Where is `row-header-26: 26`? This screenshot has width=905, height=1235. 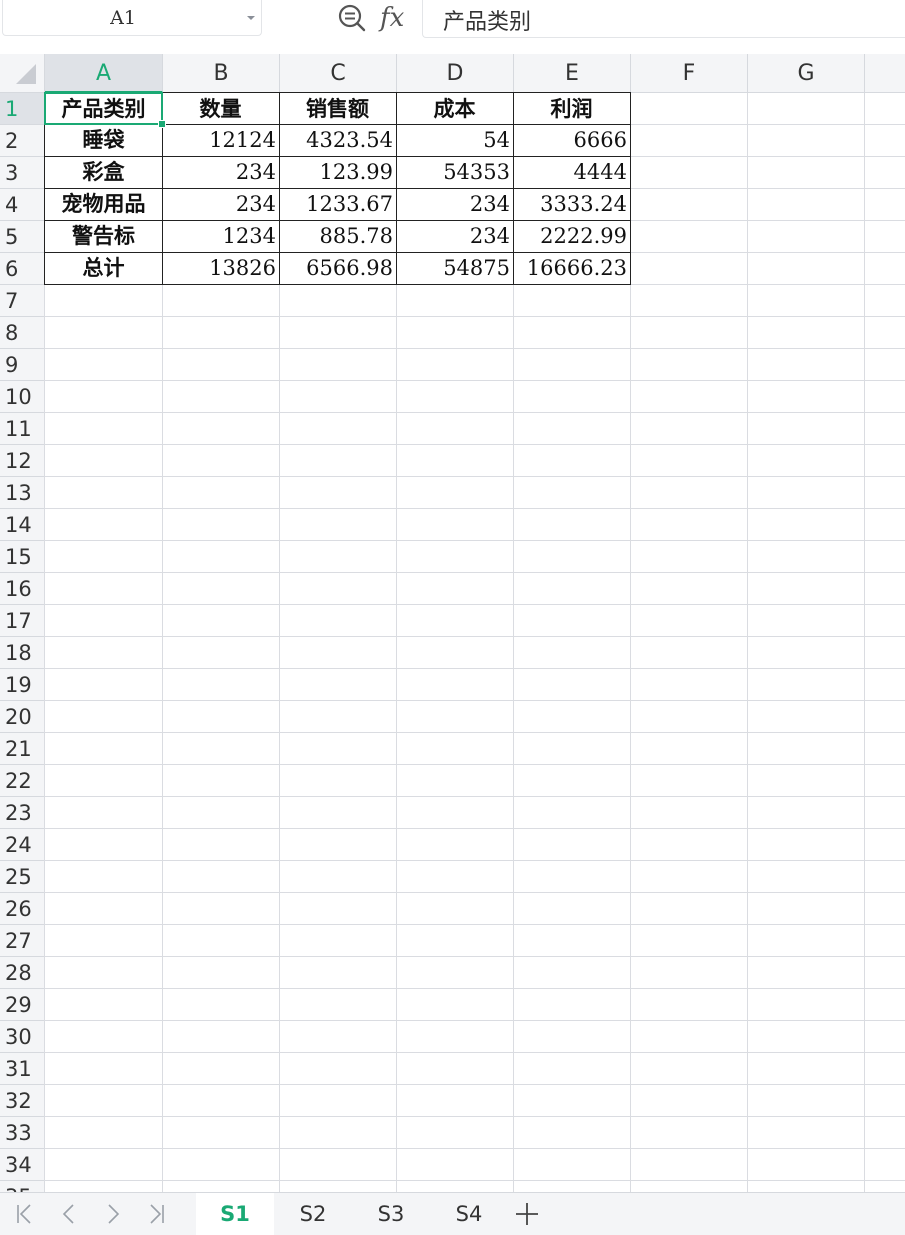
row-header-26: 26 is located at coordinates (22, 909).